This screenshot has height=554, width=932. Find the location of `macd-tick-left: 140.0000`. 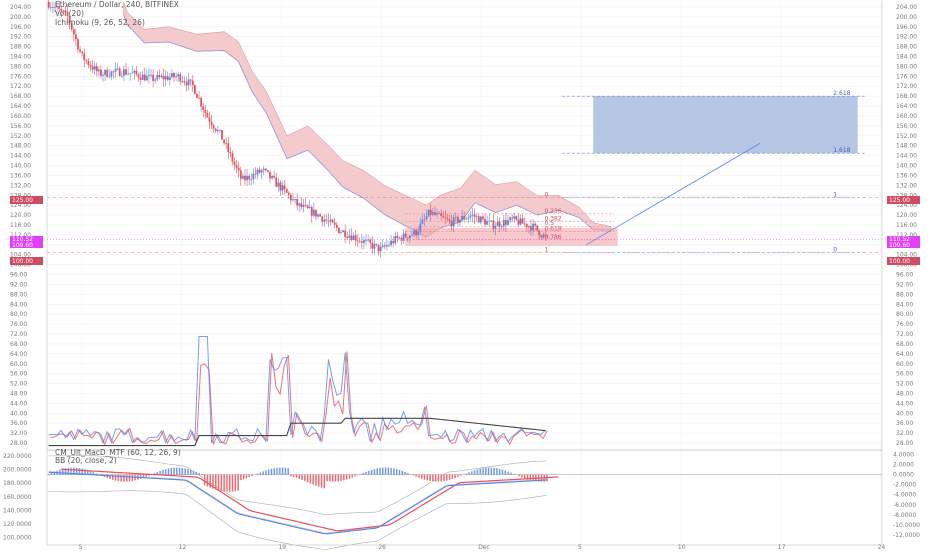

macd-tick-left: 140.0000 is located at coordinates (17, 510).